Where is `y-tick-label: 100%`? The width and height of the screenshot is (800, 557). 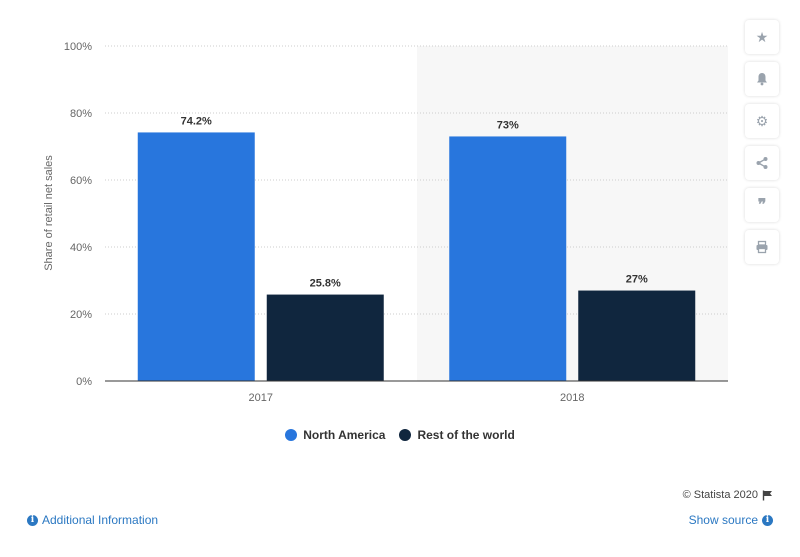 y-tick-label: 100% is located at coordinates (78, 47).